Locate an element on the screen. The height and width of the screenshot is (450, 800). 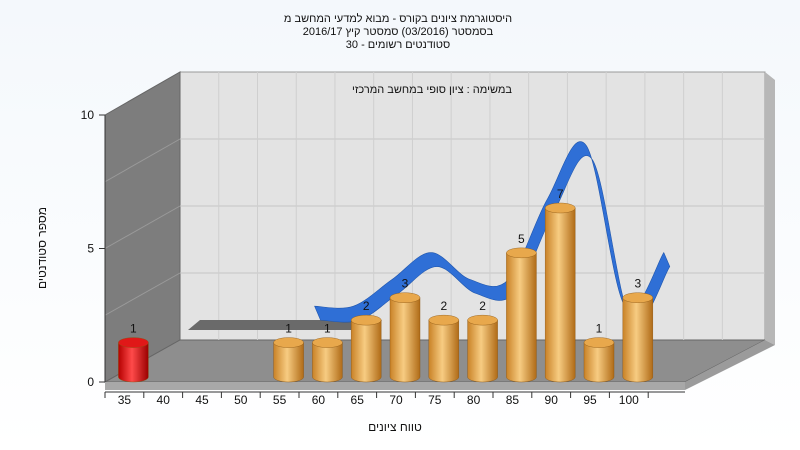
x-axis-label: טווח ציונים is located at coordinates (395, 427).